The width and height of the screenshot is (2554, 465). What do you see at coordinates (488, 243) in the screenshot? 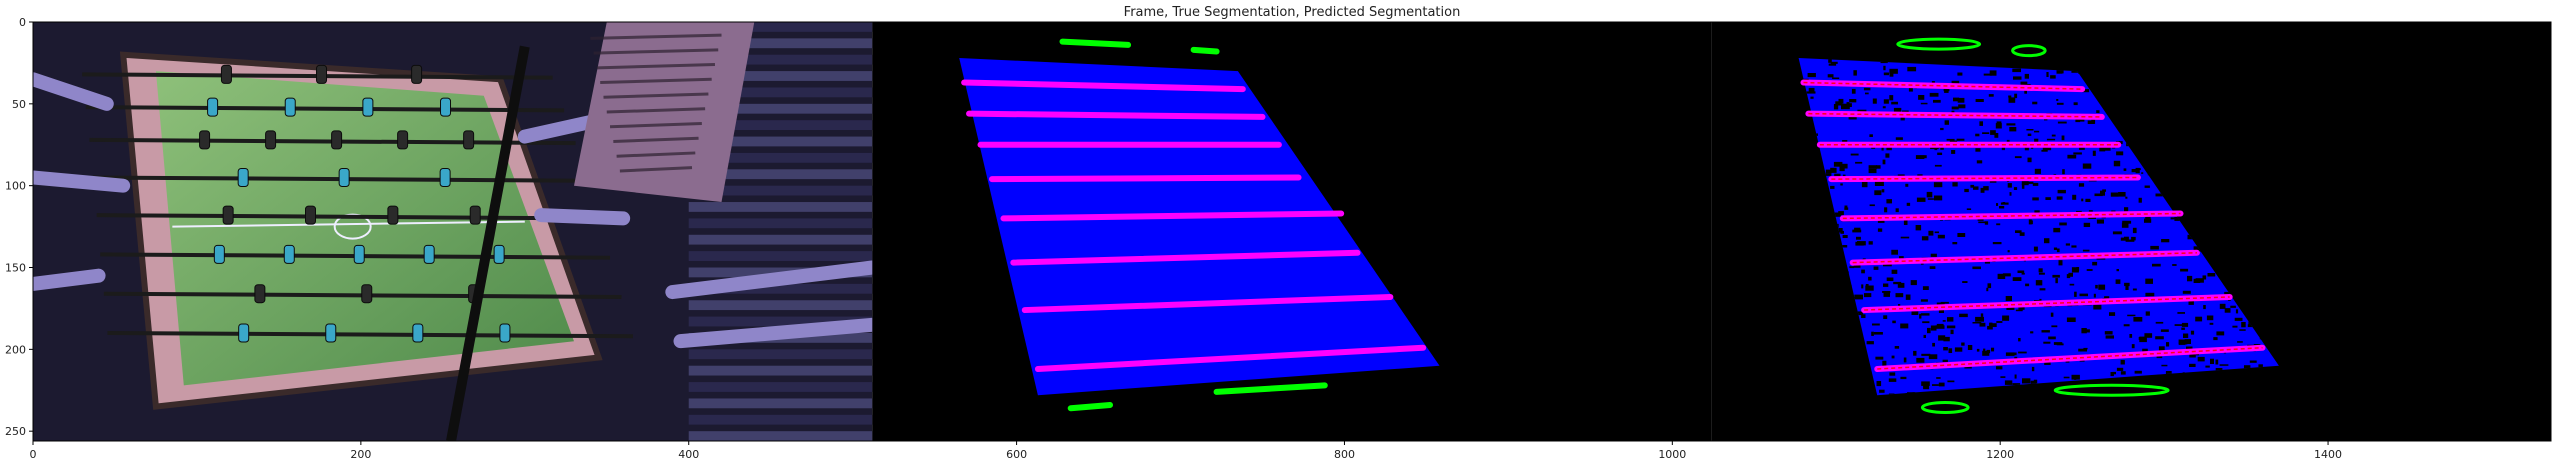
I see `support-bar` at bounding box center [488, 243].